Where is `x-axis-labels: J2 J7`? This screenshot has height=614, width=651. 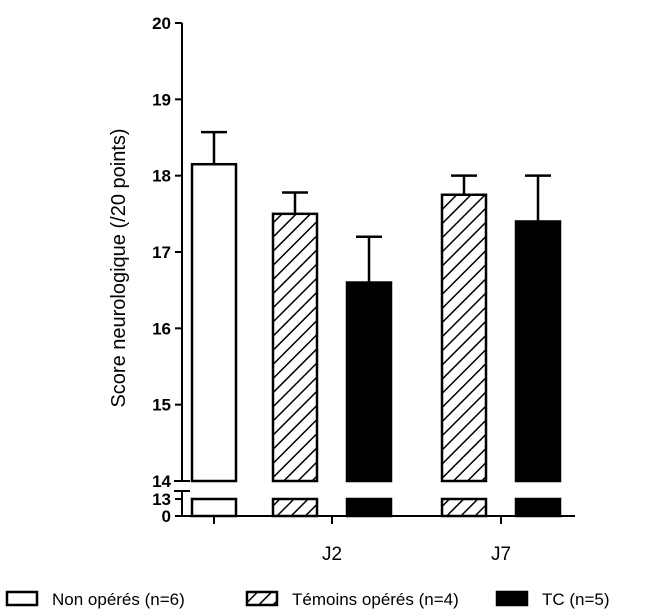 x-axis-labels: J2 J7 is located at coordinates (362, 540).